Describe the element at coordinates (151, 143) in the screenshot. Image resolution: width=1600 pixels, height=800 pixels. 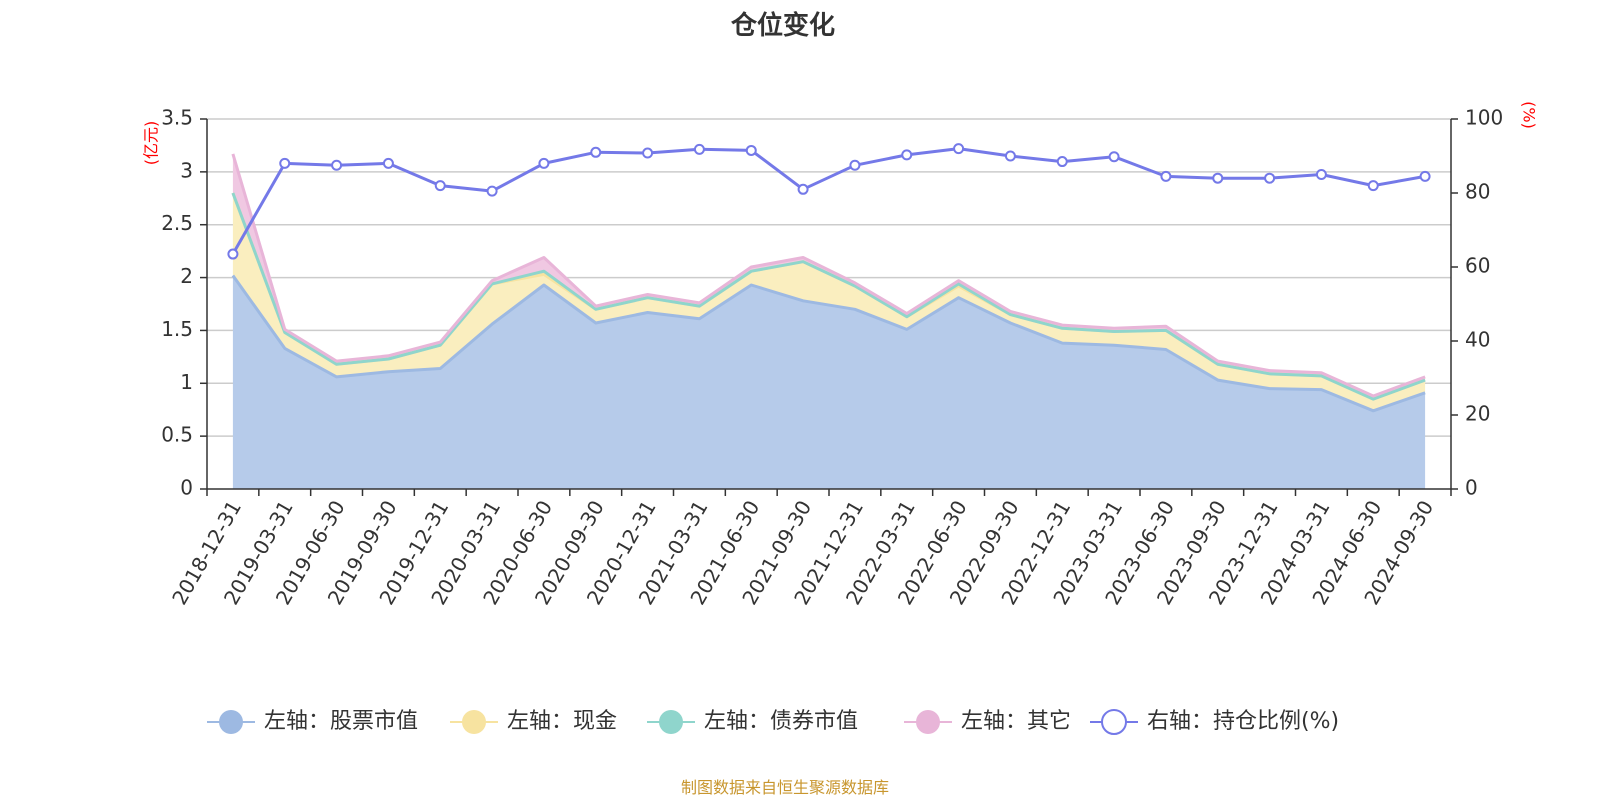
I see `left-axis-unit: (亿元)` at that location.